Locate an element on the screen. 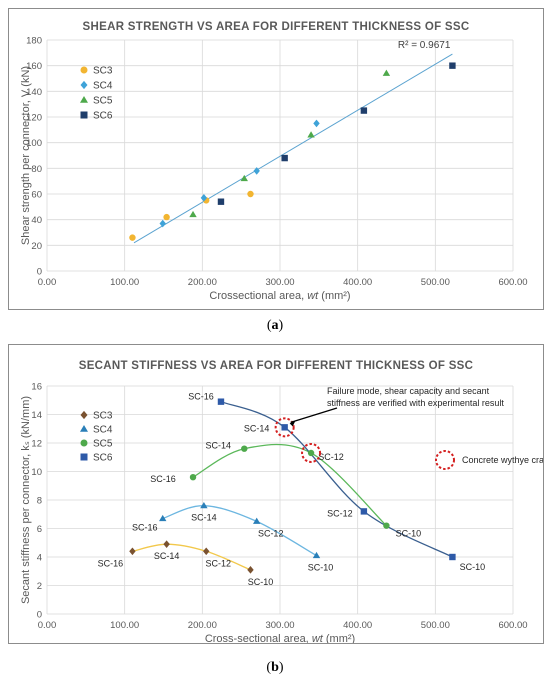 Image resolution: width=550 pixels, height=688 pixels. series-line-sc3 is located at coordinates (191, 557).